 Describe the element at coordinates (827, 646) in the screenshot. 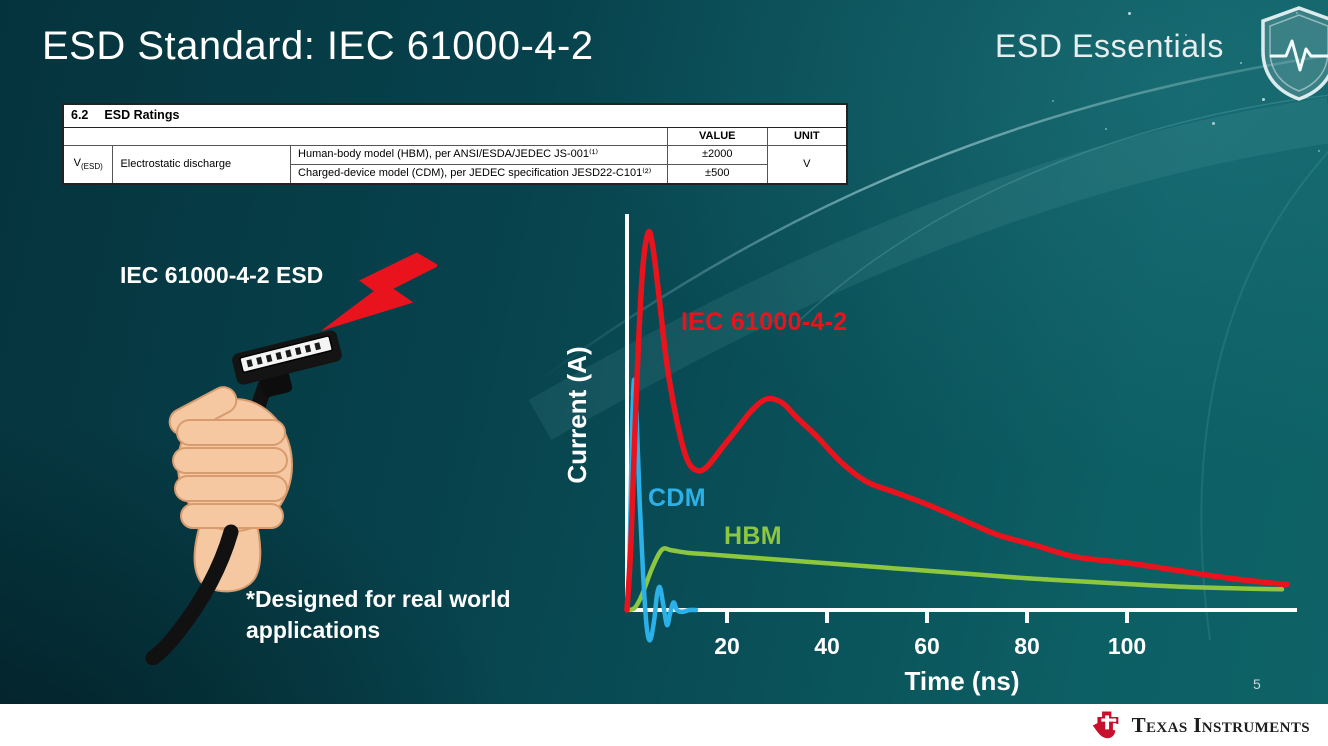

I see `x-tick-label: 40` at that location.